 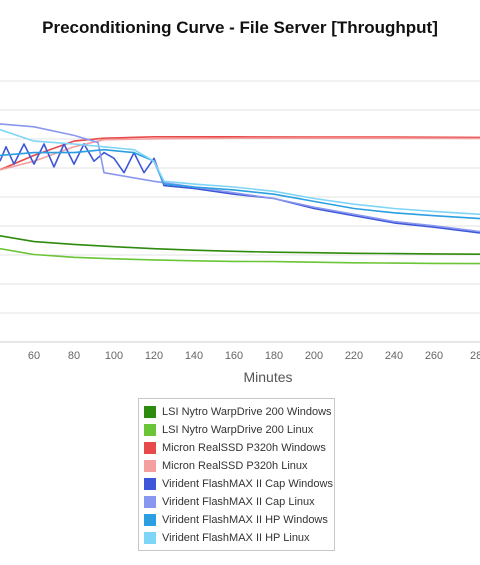 I want to click on legend-item: Micron RealSSD P320h Windows, so click(x=236, y=448).